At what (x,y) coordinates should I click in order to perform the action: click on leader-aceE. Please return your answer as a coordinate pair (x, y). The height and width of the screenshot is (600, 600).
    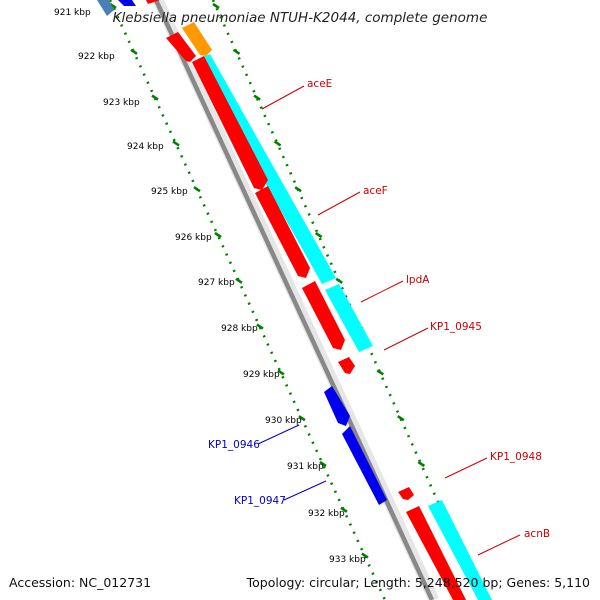
    Looking at the image, I should click on (283, 97).